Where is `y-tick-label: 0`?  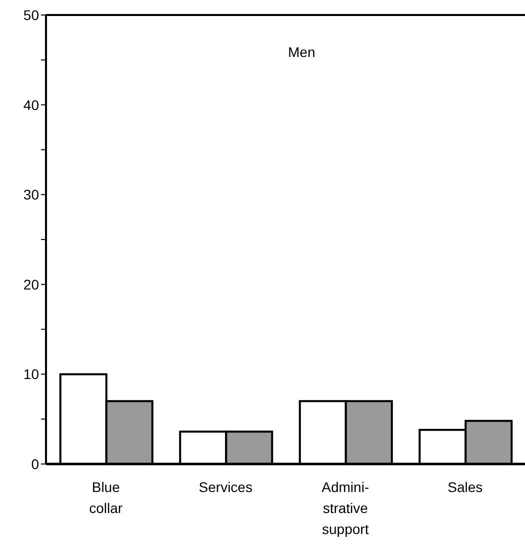 y-tick-label: 0 is located at coordinates (35, 464).